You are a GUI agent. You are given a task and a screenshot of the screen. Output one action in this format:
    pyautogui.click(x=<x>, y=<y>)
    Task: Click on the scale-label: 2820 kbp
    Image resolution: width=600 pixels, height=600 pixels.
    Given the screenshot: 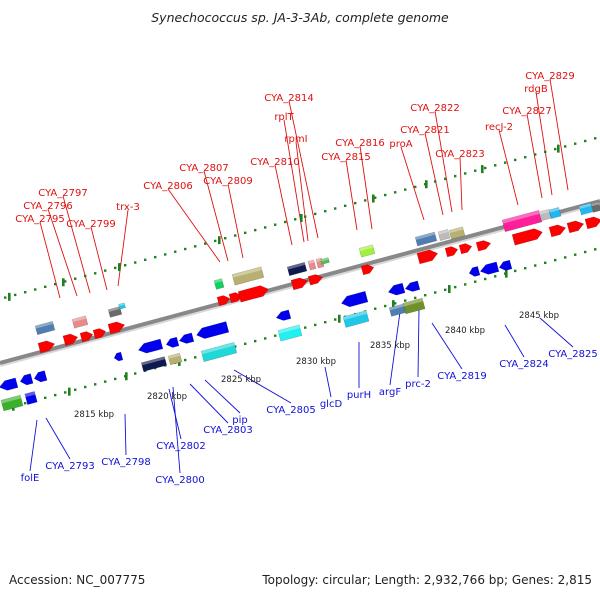 What is the action you would take?
    pyautogui.click(x=167, y=397)
    